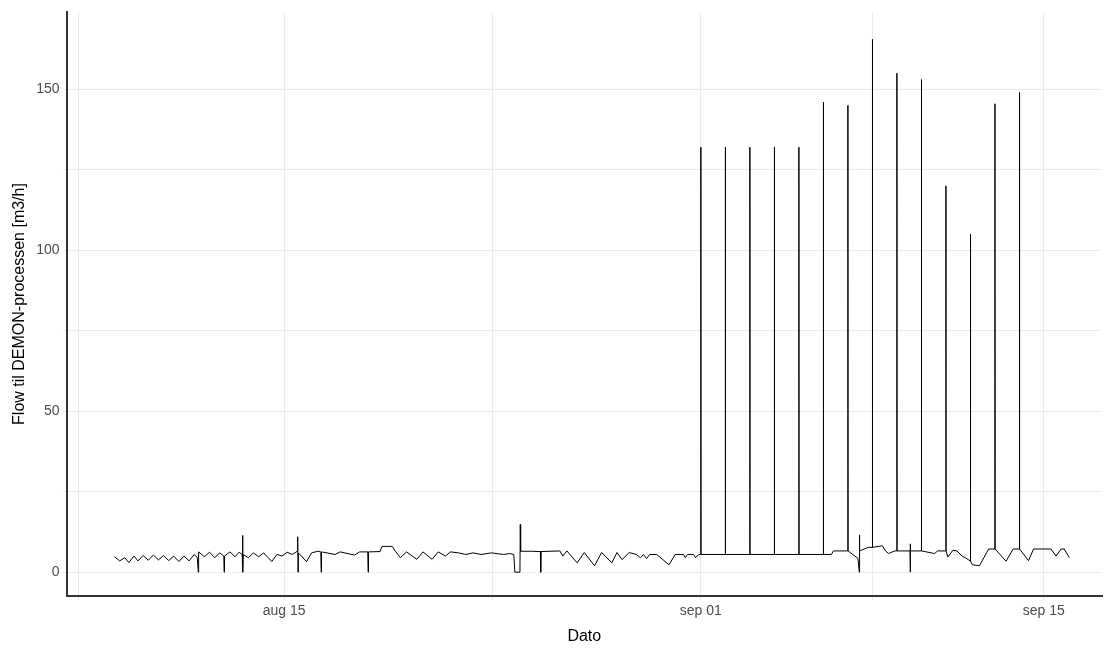  I want to click on x-tick-label: aug 15, so click(284, 610).